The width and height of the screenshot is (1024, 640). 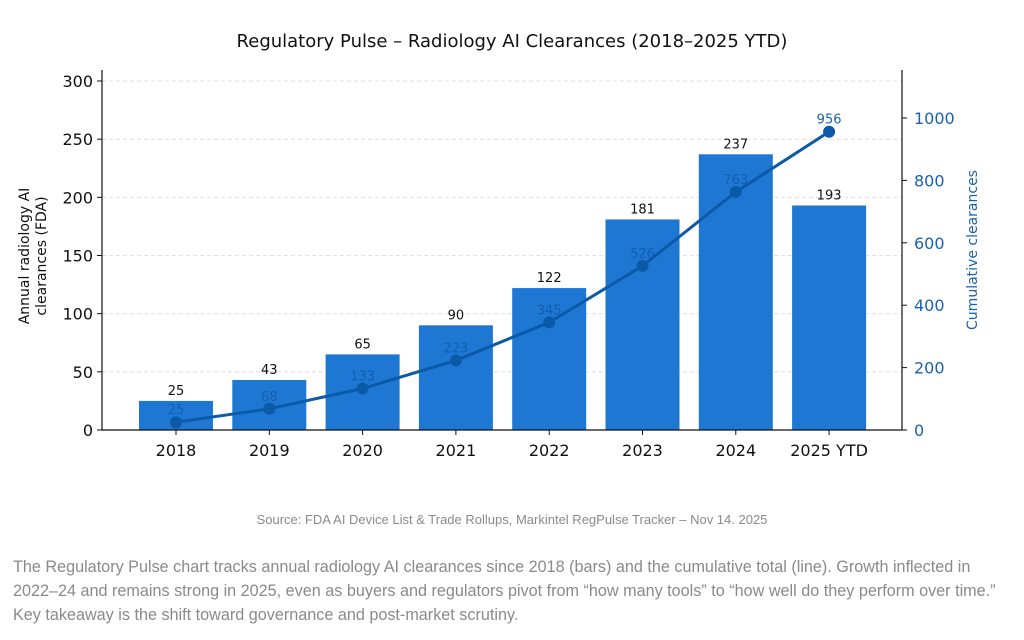 What do you see at coordinates (735, 144) in the screenshot?
I see `bar-value-label: 237` at bounding box center [735, 144].